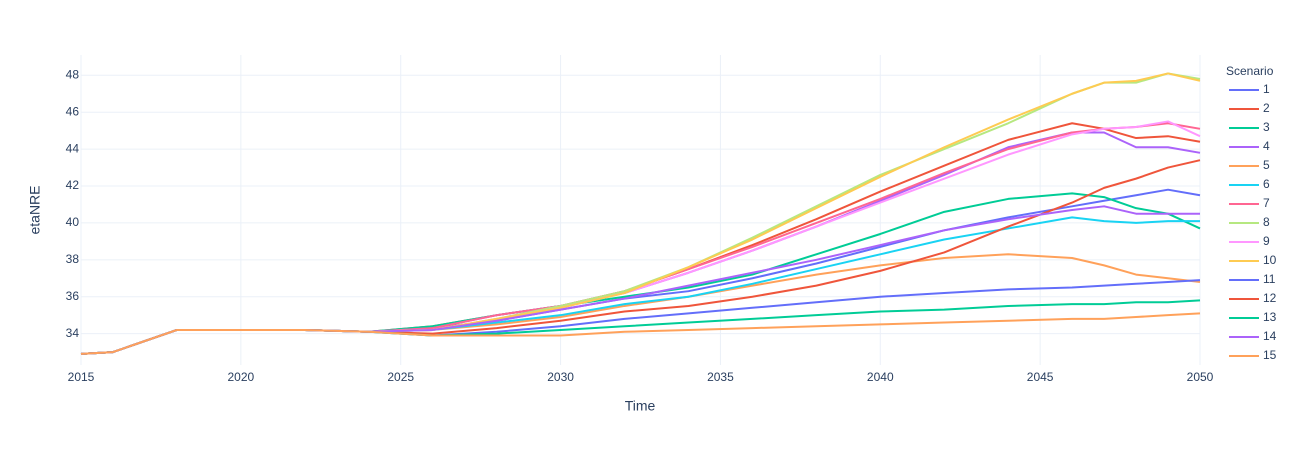 The height and width of the screenshot is (450, 1295). Describe the element at coordinates (1250, 71) in the screenshot. I see `legend-title: Scenario` at that location.